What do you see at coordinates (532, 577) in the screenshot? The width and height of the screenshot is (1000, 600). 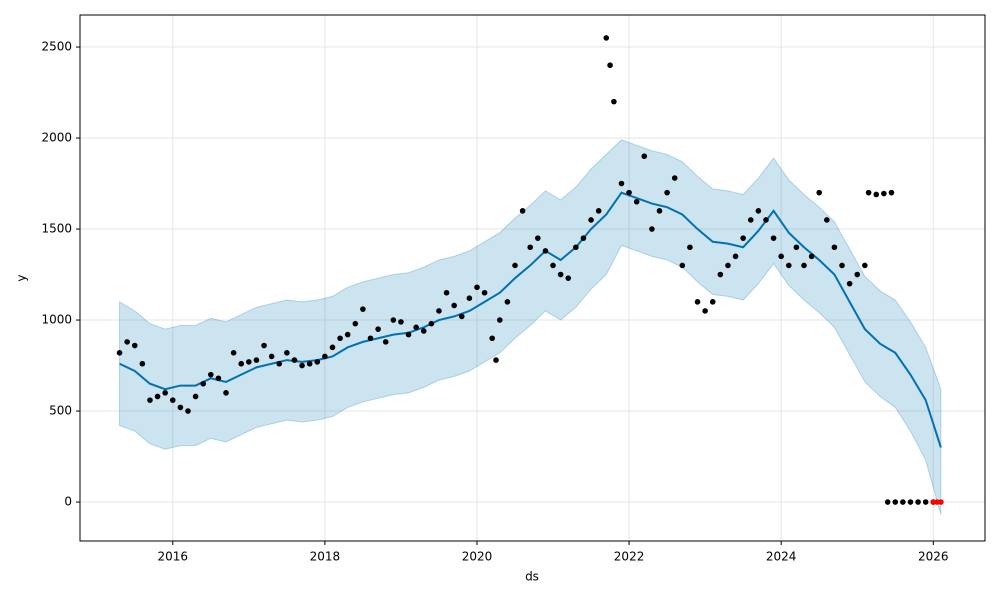 I see `x-axis-label: ds` at bounding box center [532, 577].